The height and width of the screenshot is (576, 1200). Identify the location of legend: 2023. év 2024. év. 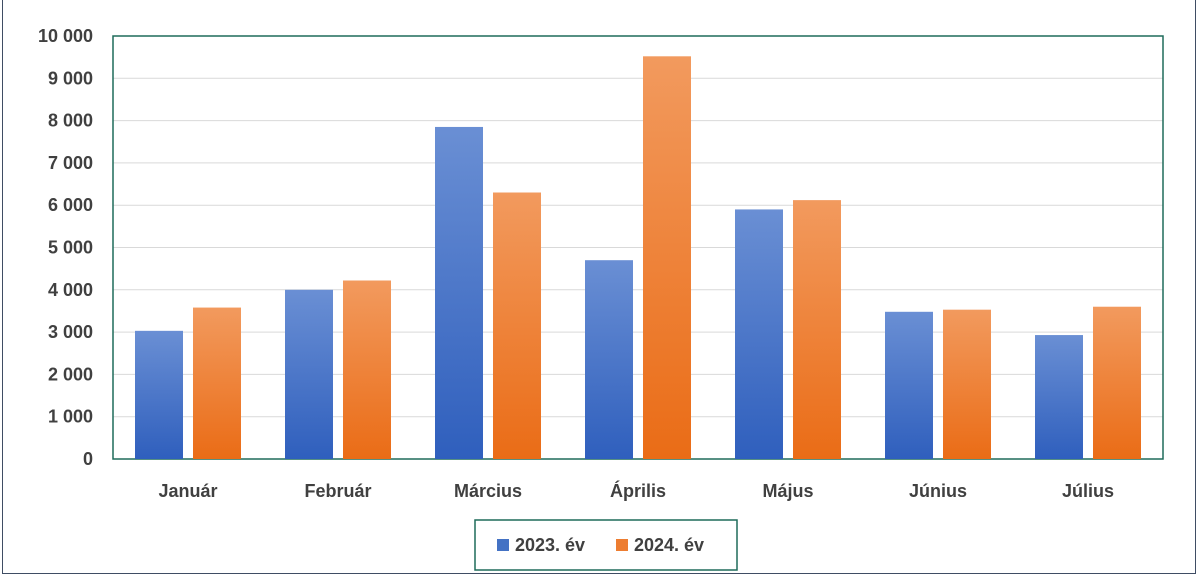
(606, 545).